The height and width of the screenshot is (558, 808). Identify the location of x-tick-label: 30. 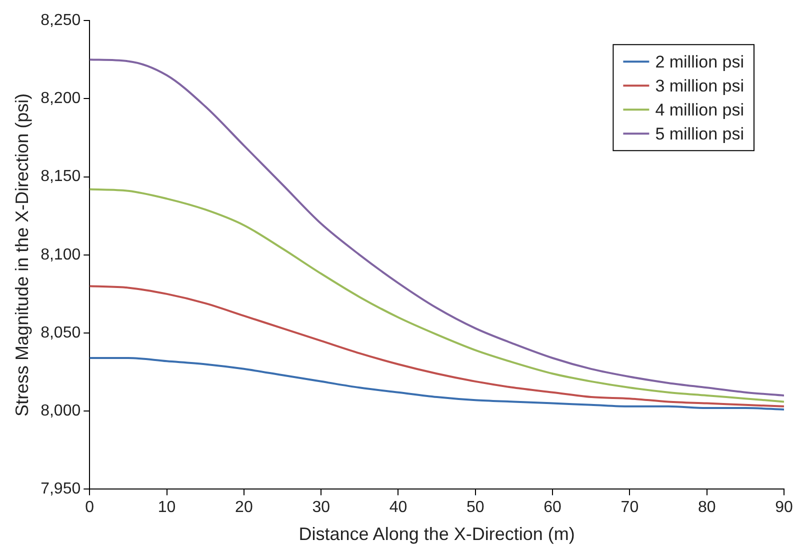
(321, 507).